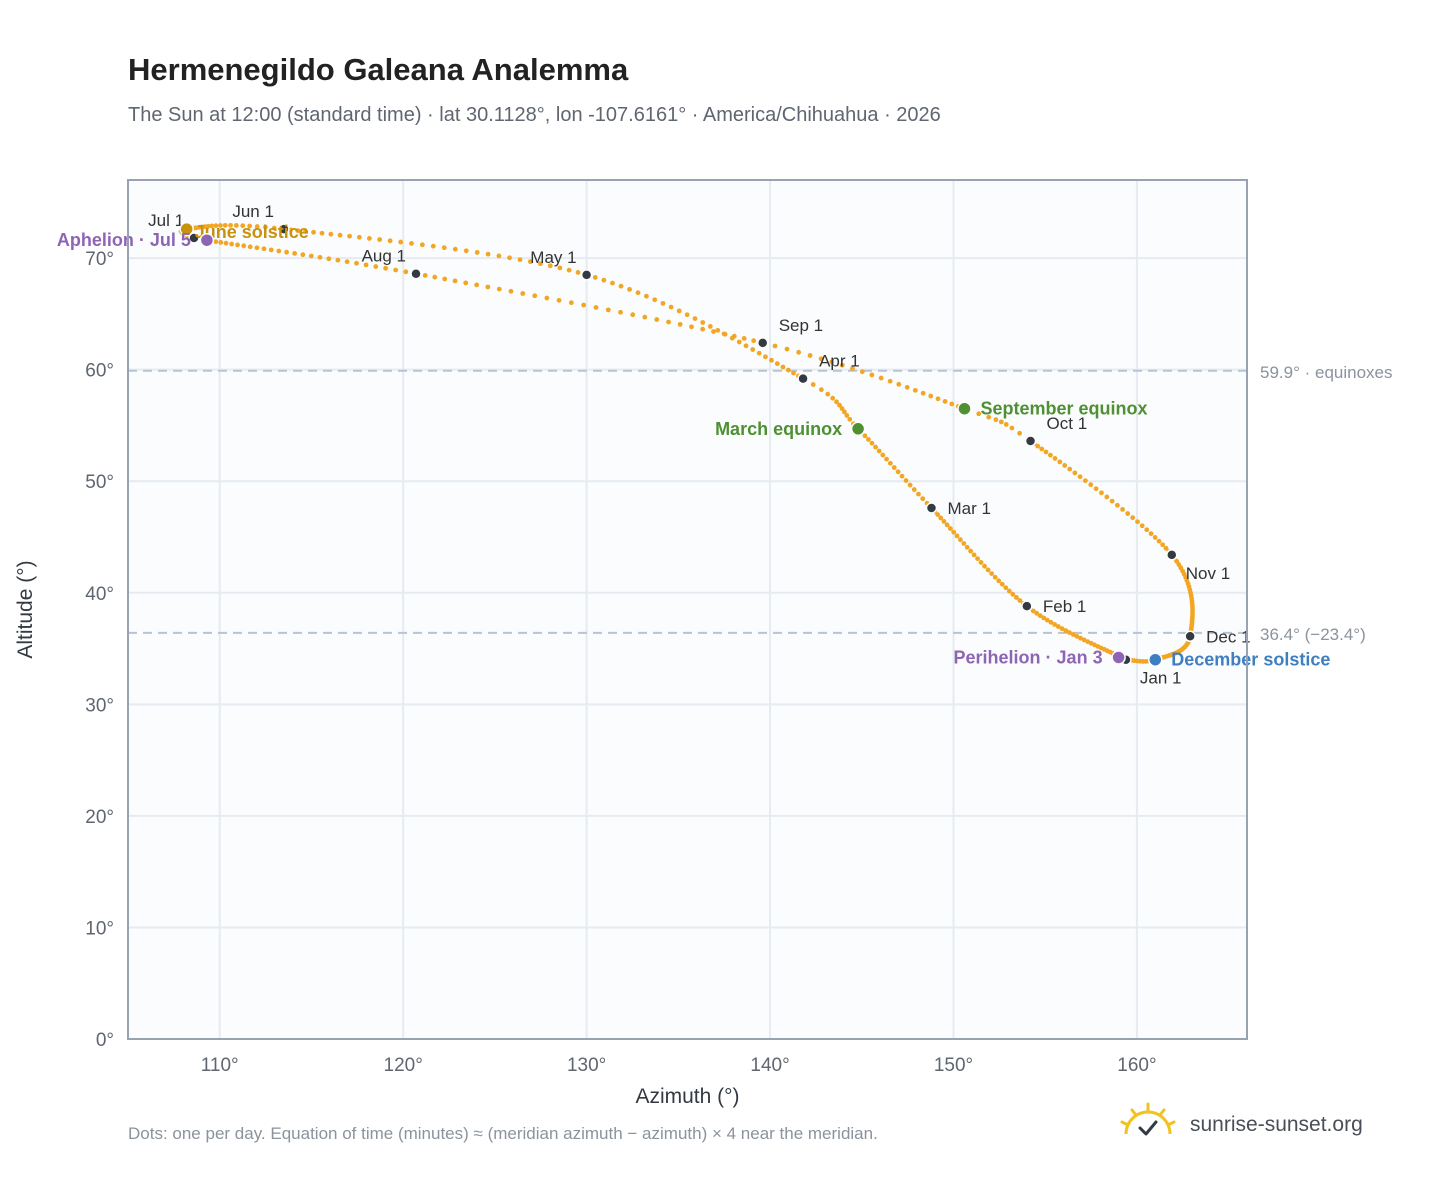 This screenshot has height=1188, width=1448. Describe the element at coordinates (1148, 1119) in the screenshot. I see `sun-icon` at that location.